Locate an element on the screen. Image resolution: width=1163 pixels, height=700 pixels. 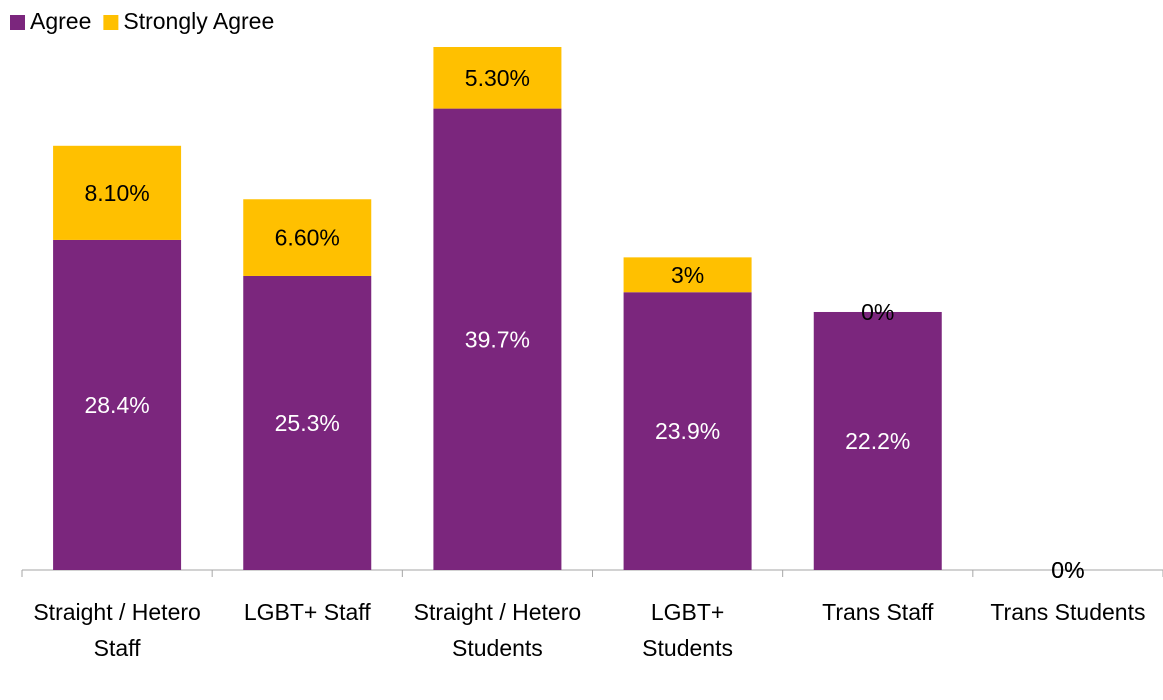
legend-label: Strongly Agree is located at coordinates (198, 21).